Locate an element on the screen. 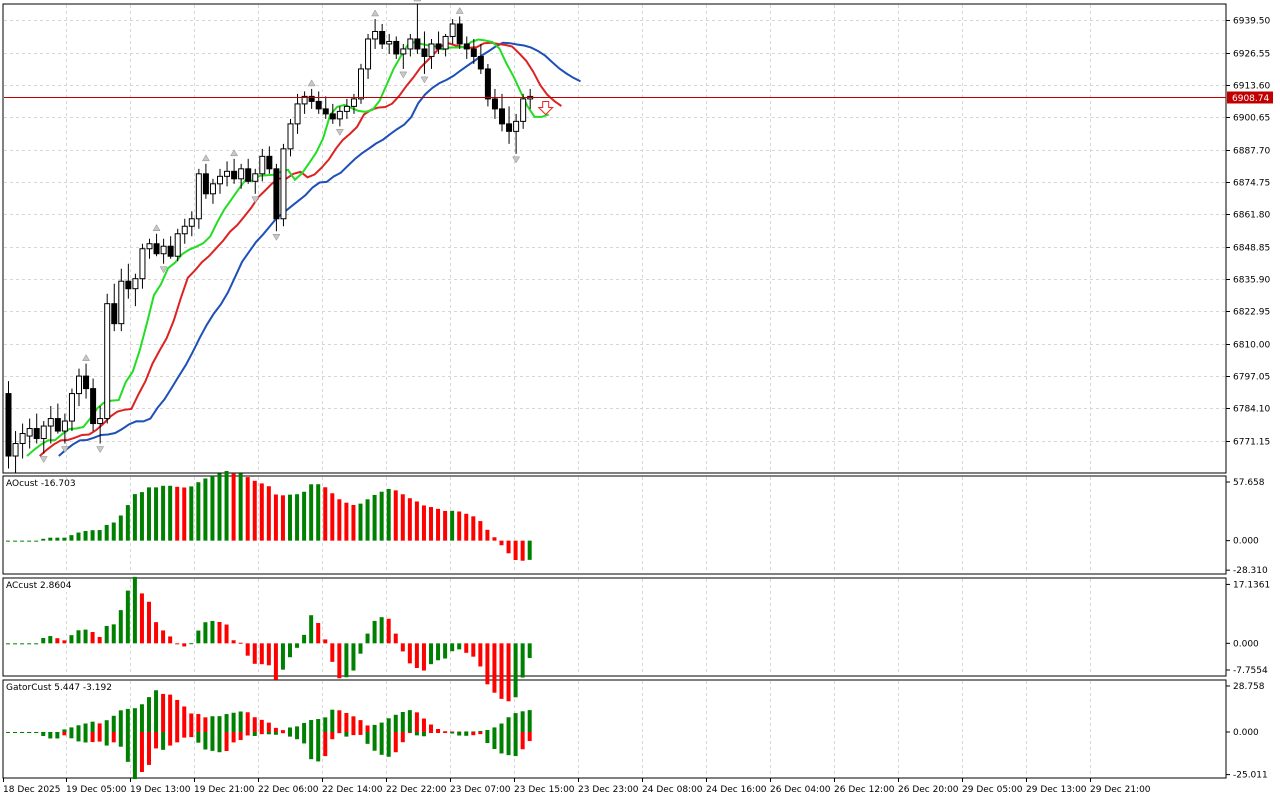 The height and width of the screenshot is (804, 1280). fractal-up-icon is located at coordinates (86, 357).